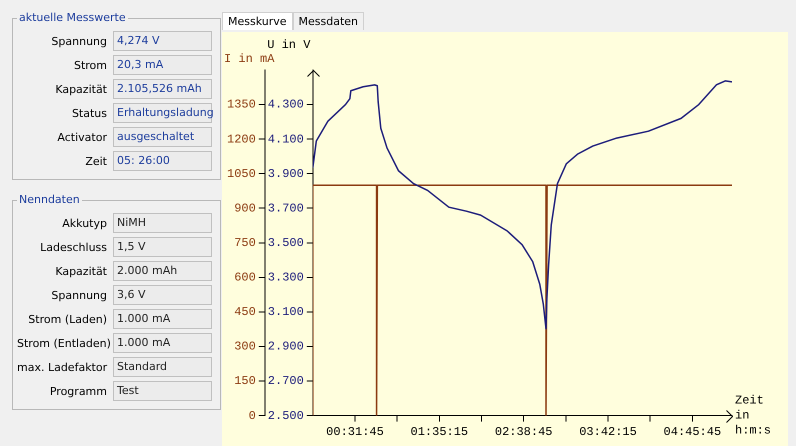  Describe the element at coordinates (245, 243) in the screenshot. I see `y2-tick-label: 750` at that location.